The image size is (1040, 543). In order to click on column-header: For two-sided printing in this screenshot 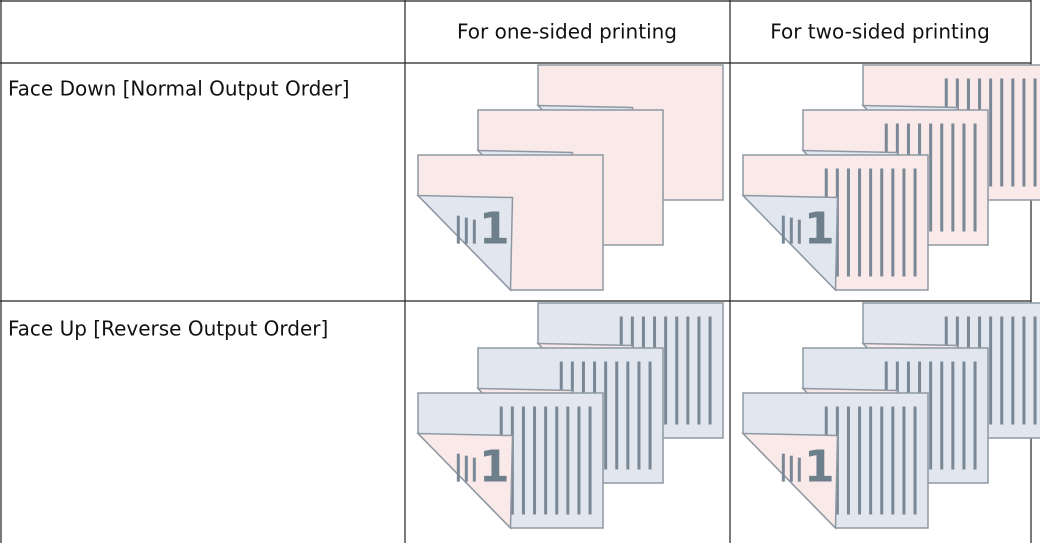, I will do `click(880, 32)`.